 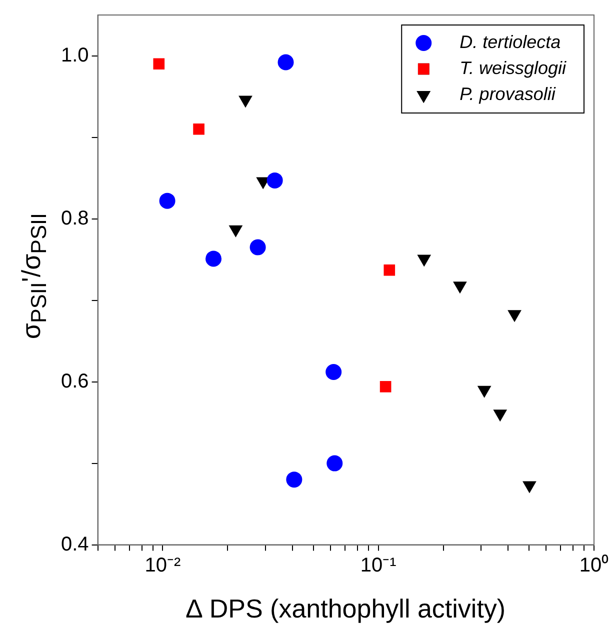 I want to click on x-axis-title: ∆ DPS (xanthophyll activity), so click(x=346, y=609).